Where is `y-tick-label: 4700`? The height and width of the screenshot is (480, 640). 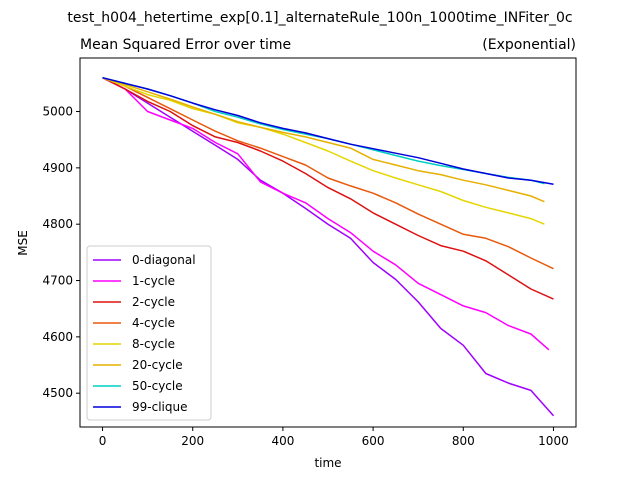
y-tick-label: 4700 is located at coordinates (57, 281).